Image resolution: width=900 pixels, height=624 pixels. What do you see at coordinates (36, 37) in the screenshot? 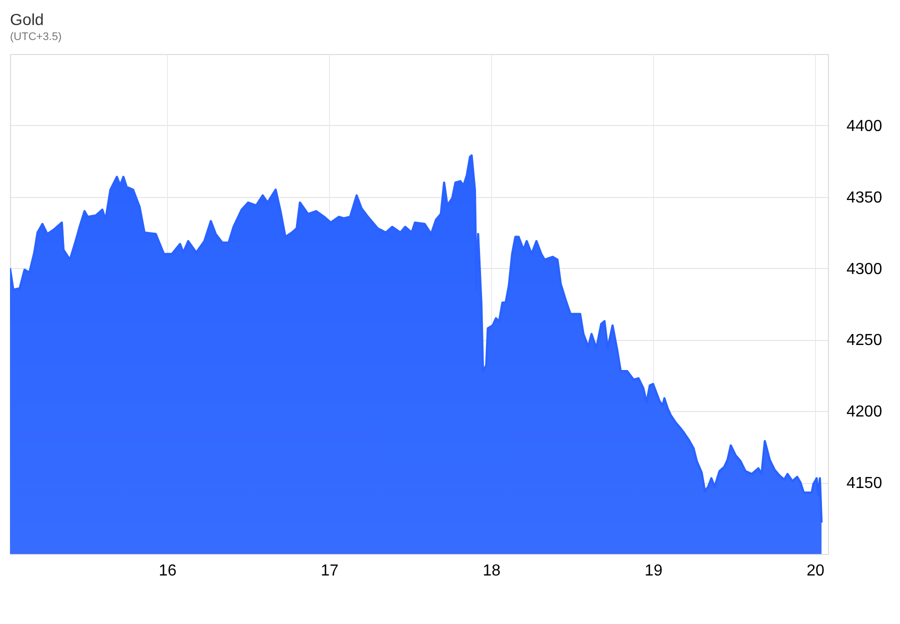
I see `chart-subtitle: (UTC+3.5)` at bounding box center [36, 37].